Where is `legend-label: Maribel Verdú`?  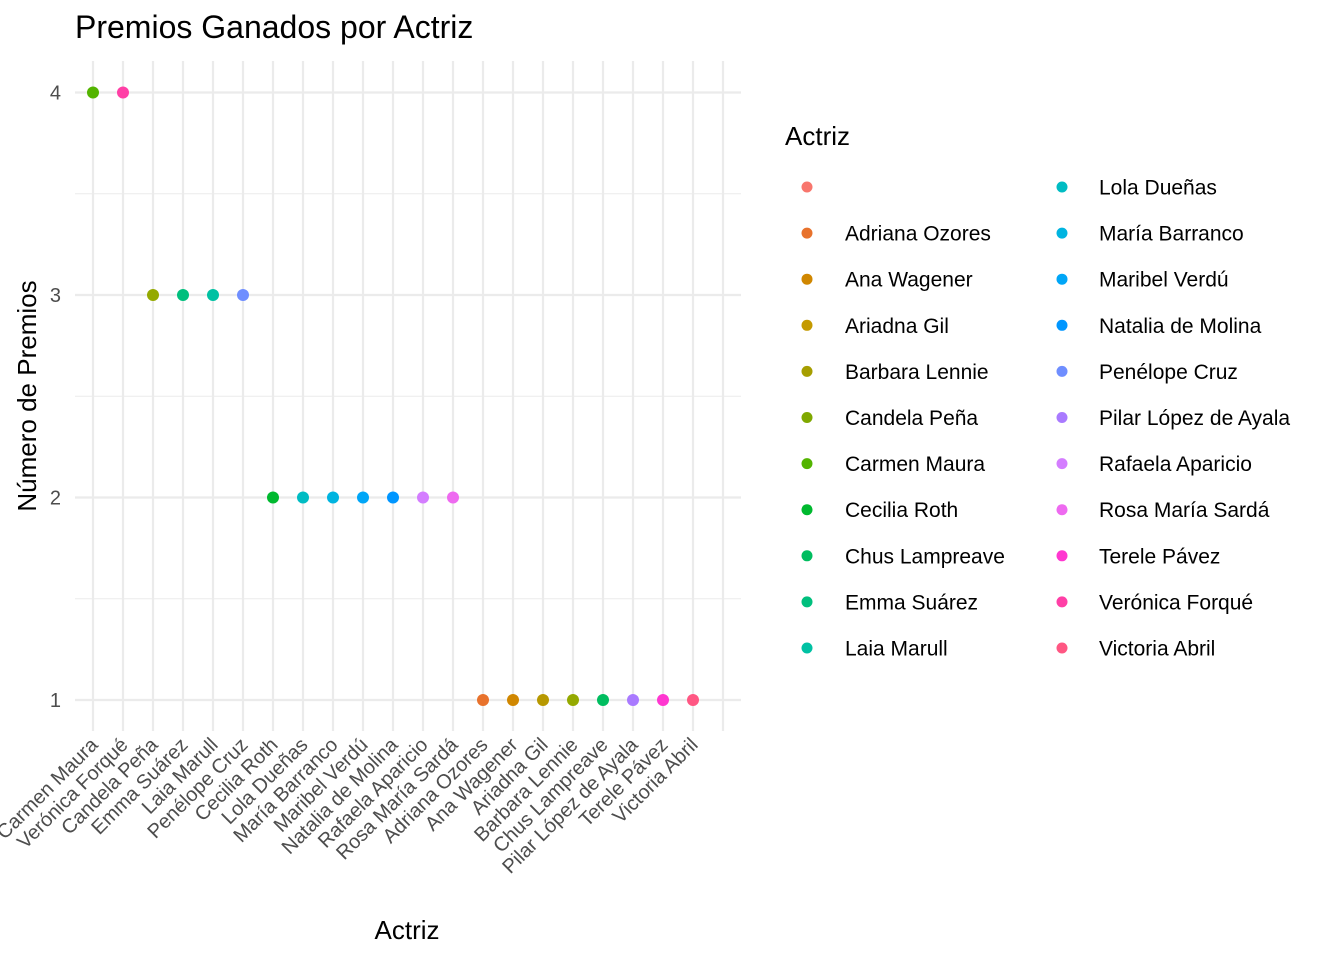
legend-label: Maribel Verdú is located at coordinates (1164, 280).